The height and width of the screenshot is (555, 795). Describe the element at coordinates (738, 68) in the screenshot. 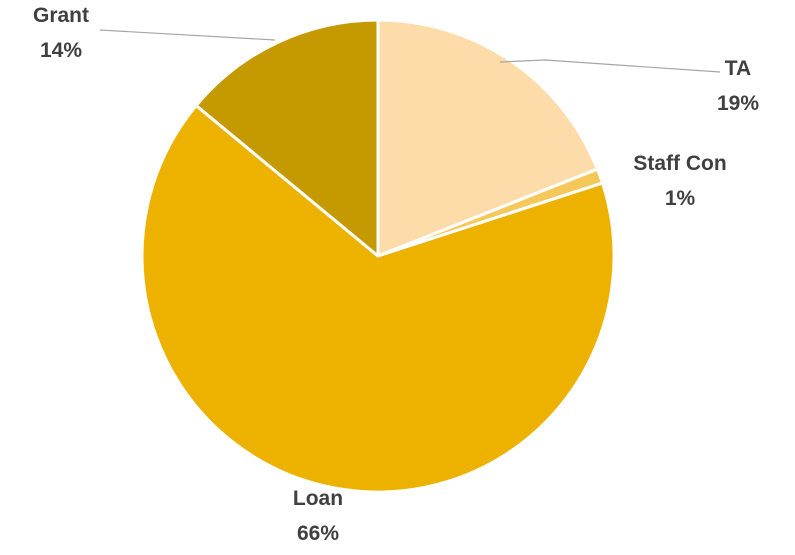

I see `slice-label-ta: TA` at that location.